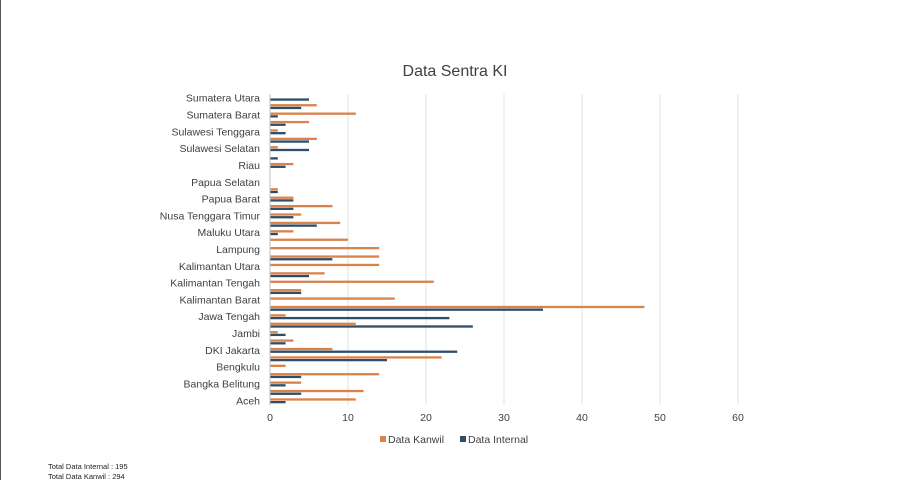 The image size is (903, 481). I want to click on bar-kanwil-sulawesi-selatan, so click(274, 147).